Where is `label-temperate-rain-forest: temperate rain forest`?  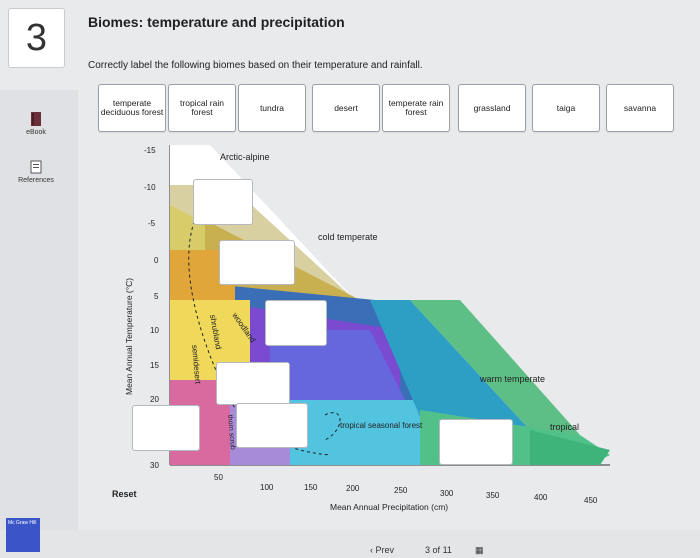
label-temperate-rain-forest: temperate rain forest is located at coordinates (416, 108).